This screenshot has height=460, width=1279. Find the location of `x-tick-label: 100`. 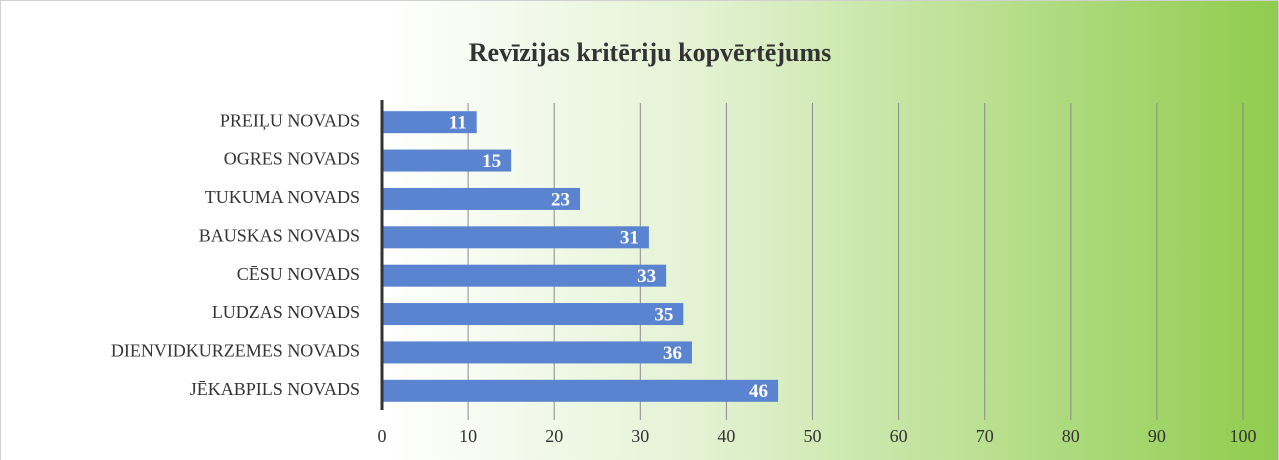

x-tick-label: 100 is located at coordinates (1243, 436).